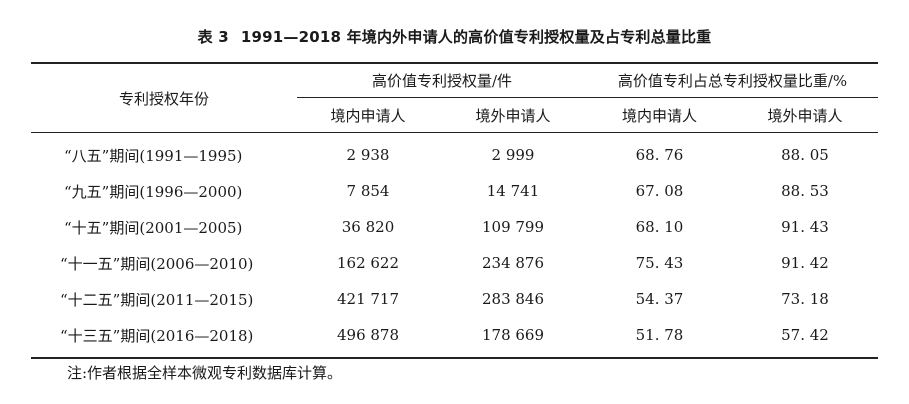  I want to click on table-title: 表 3 1991—2018 年境内外申请人的高价值专利授权量及占专利总量比重, so click(454, 36).